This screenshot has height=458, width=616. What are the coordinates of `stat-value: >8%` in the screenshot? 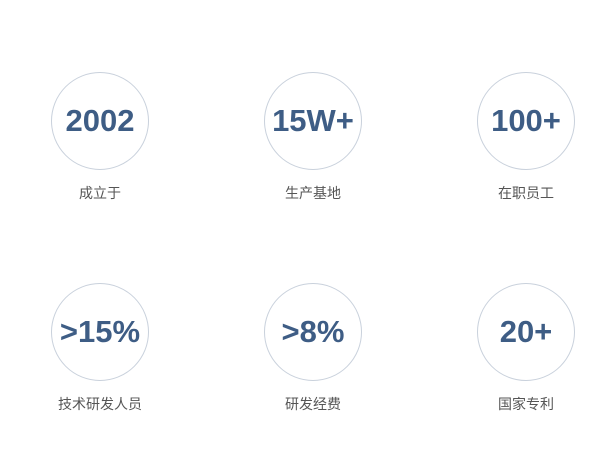 It's located at (313, 331).